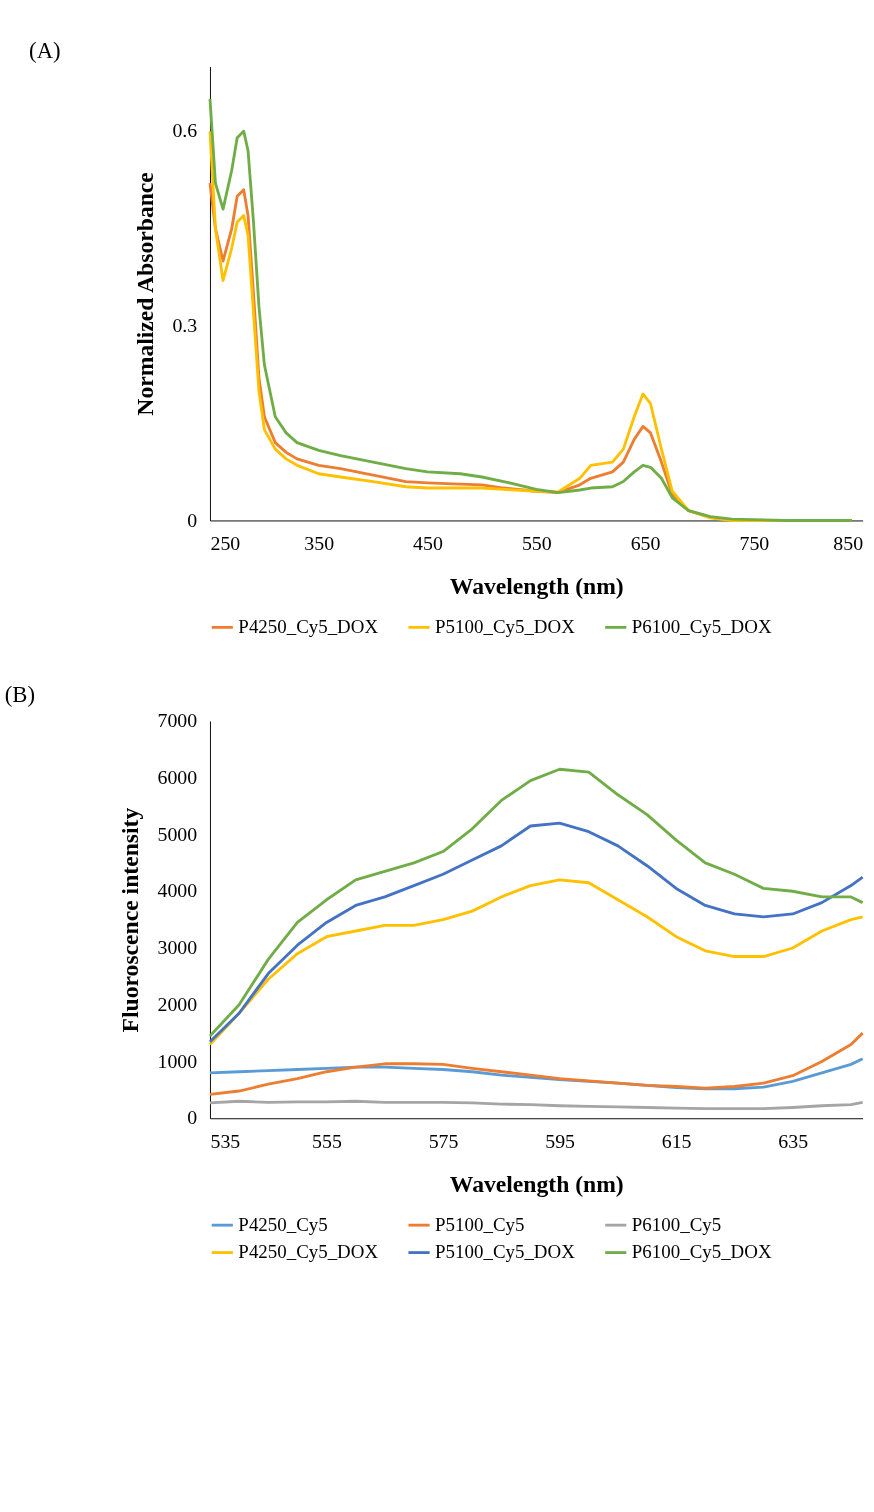  What do you see at coordinates (177, 947) in the screenshot?
I see `y-tick-label: 3000` at bounding box center [177, 947].